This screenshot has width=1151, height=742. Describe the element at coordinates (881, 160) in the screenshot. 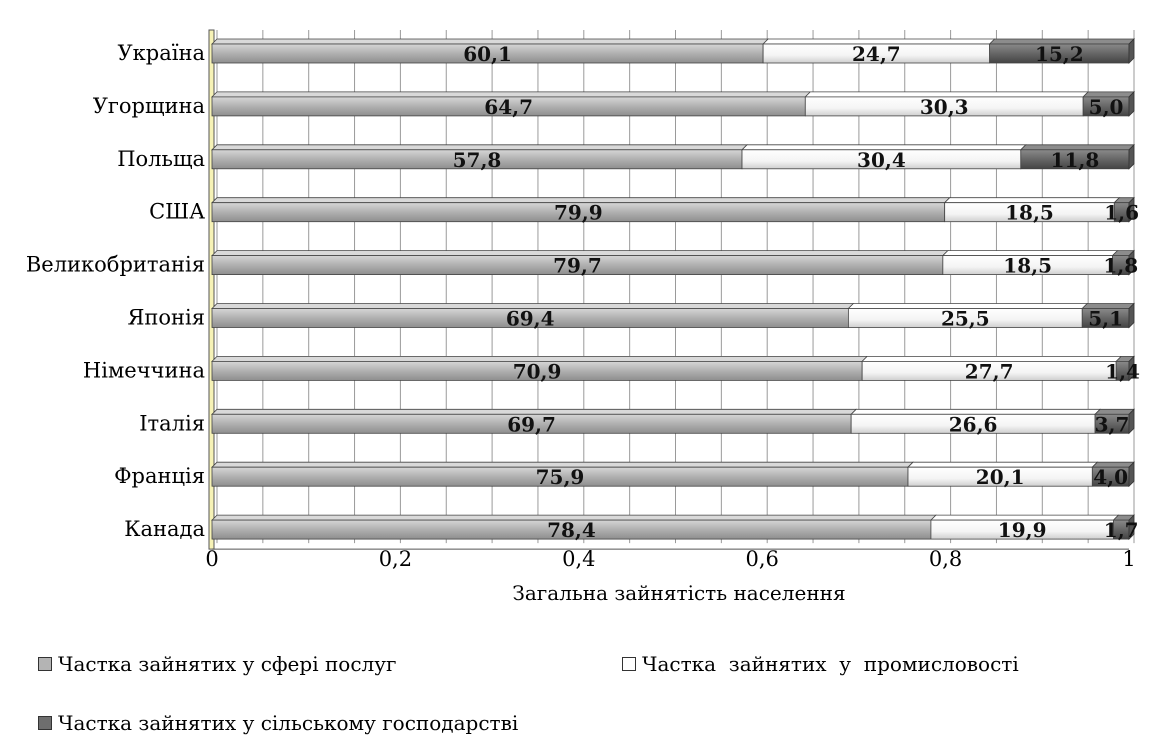

I see `data-label: 30,4` at that location.